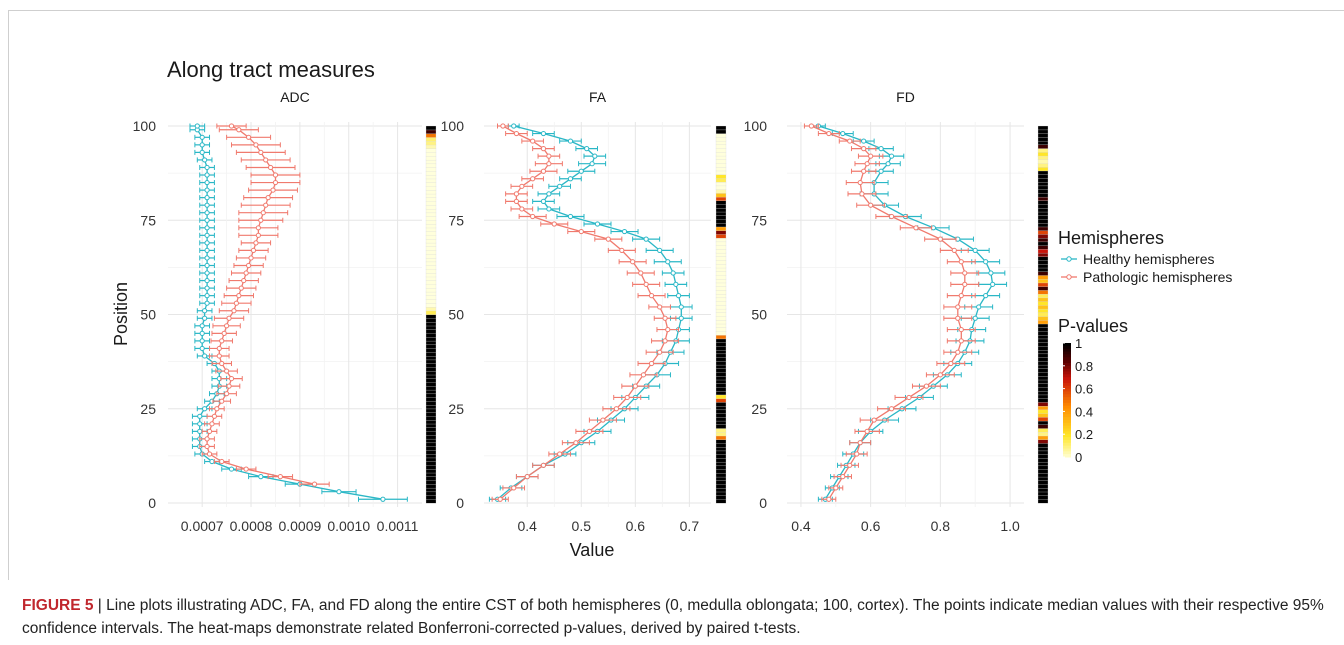 The height and width of the screenshot is (645, 1344). Describe the element at coordinates (1069, 259) in the screenshot. I see `legend-key-point` at that location.